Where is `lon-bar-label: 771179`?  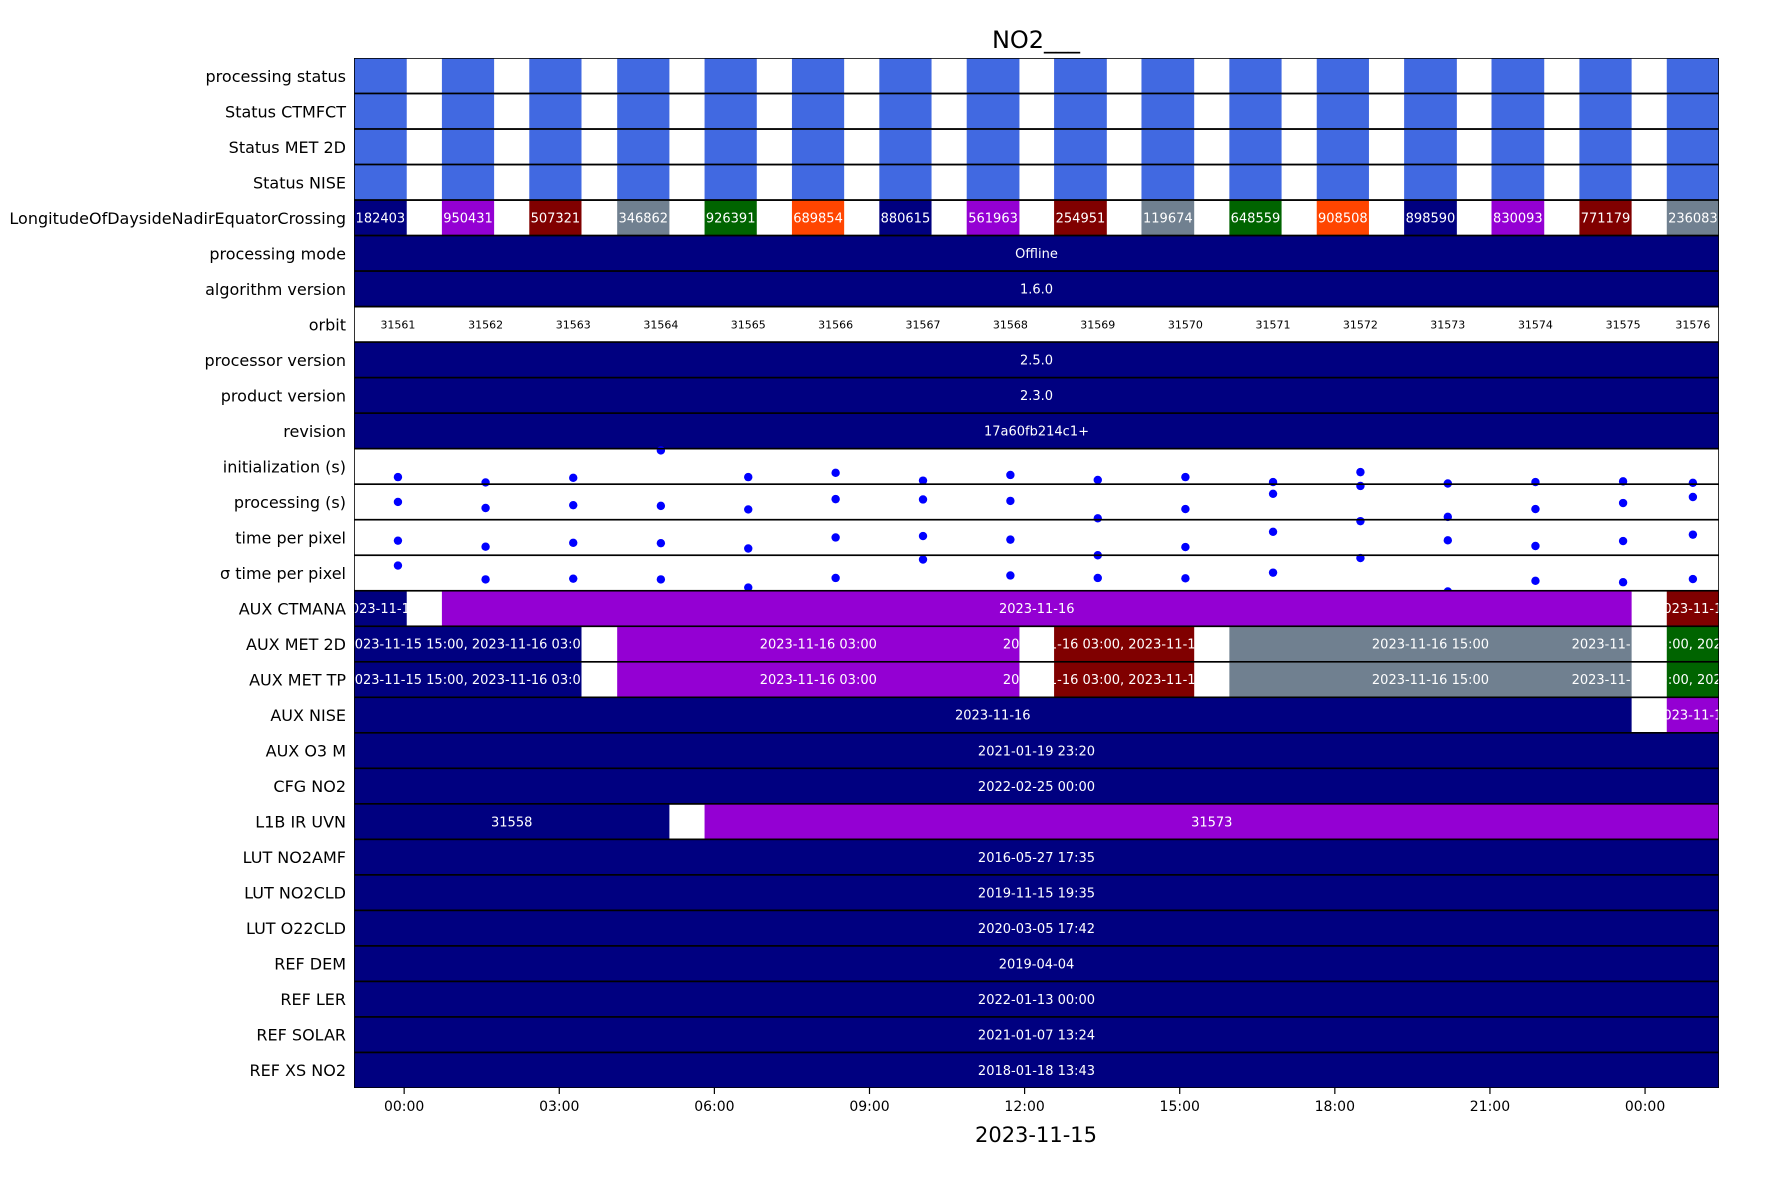 lon-bar-label: 771179 is located at coordinates (1606, 219).